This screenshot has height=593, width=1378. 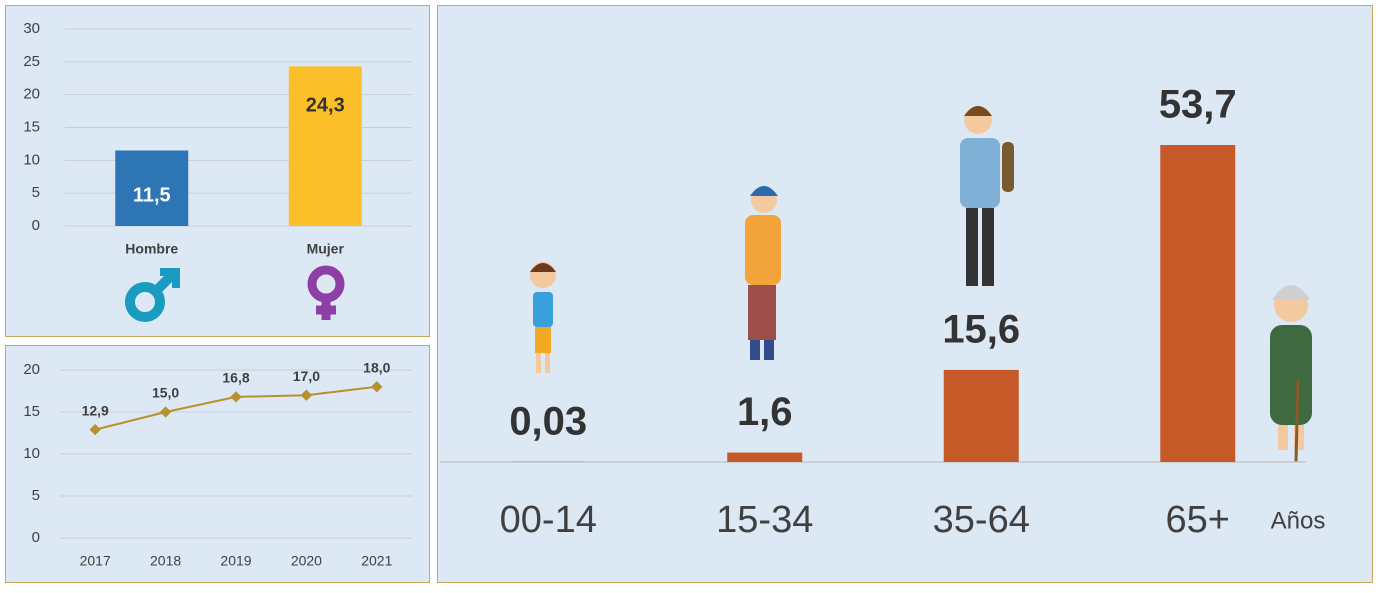 What do you see at coordinates (31, 28) in the screenshot?
I see `y-tick-label: 30` at bounding box center [31, 28].